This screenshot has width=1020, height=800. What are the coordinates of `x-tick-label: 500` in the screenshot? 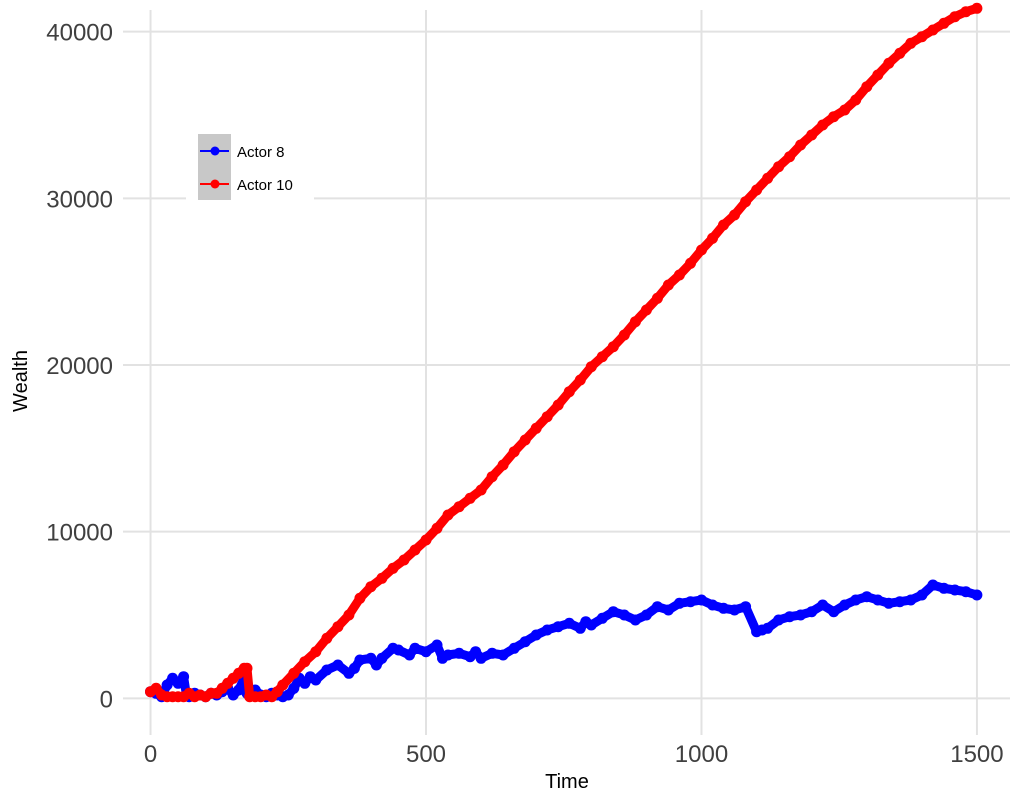 It's located at (426, 754).